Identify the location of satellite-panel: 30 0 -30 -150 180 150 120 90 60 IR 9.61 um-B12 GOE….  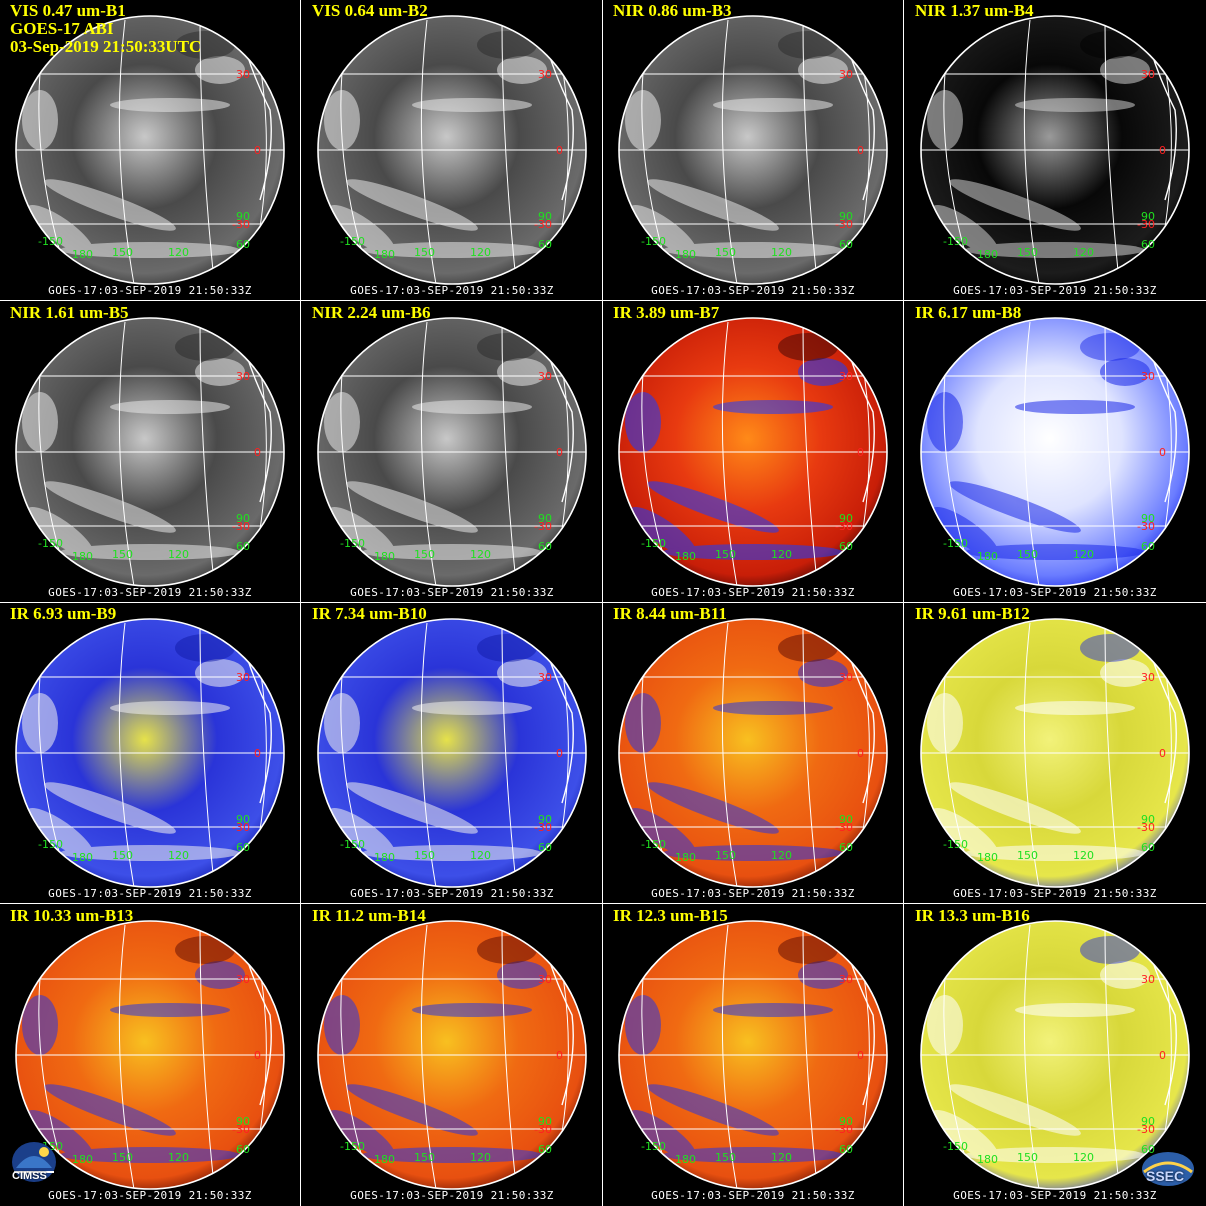
(1055, 753).